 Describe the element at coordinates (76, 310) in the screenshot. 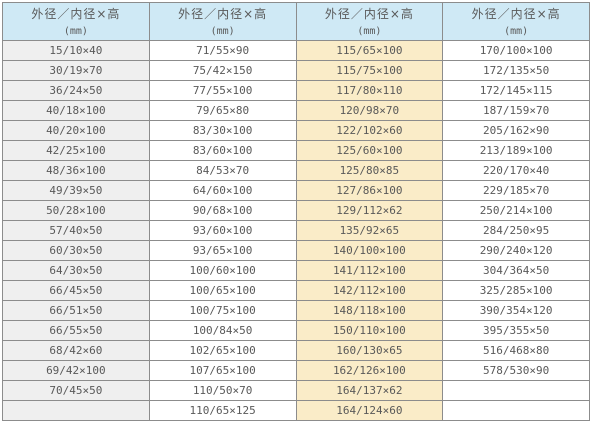

I see `table-cell: 66/51×50` at that location.